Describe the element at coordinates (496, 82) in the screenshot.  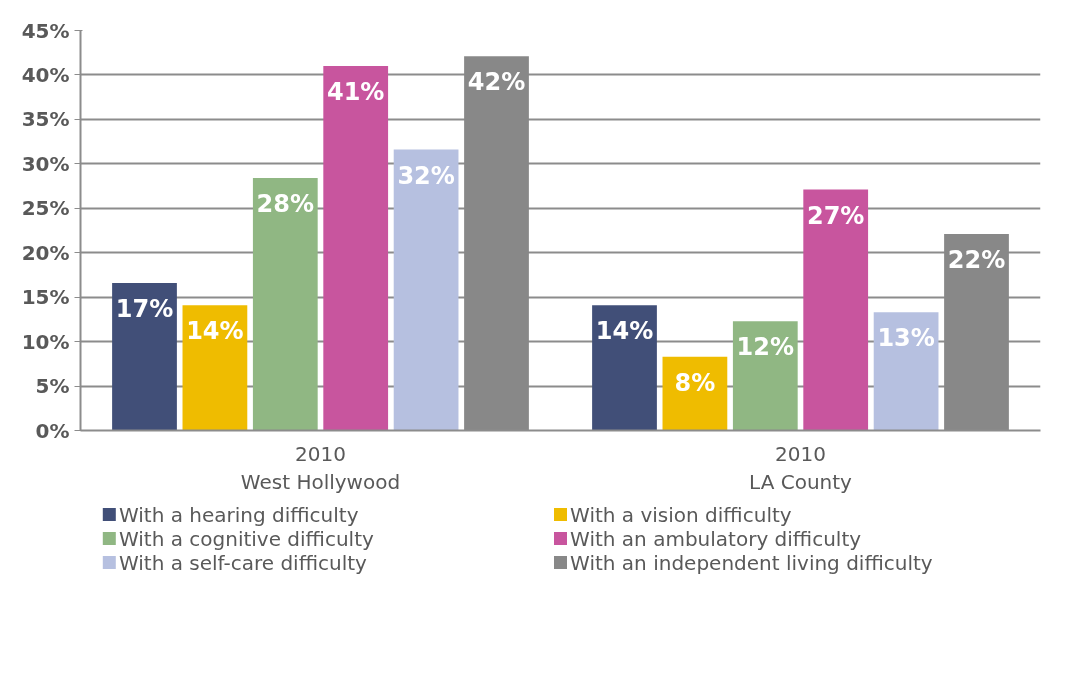
I see `data-label: 42%` at that location.